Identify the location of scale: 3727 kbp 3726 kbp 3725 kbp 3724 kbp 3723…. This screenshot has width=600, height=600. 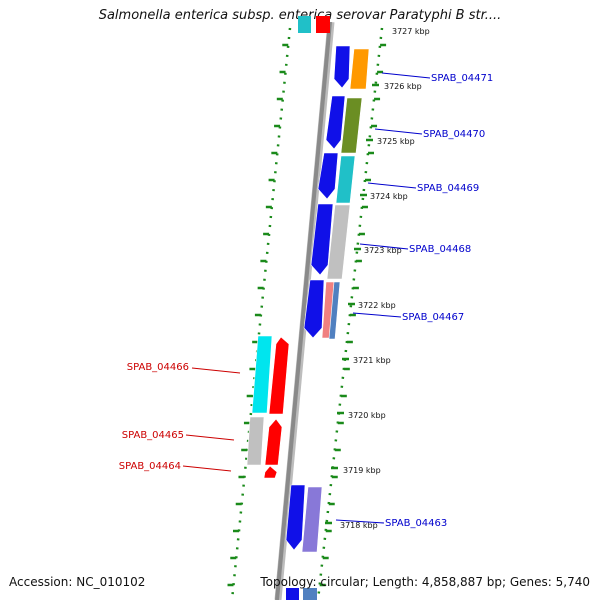
(377, 278).